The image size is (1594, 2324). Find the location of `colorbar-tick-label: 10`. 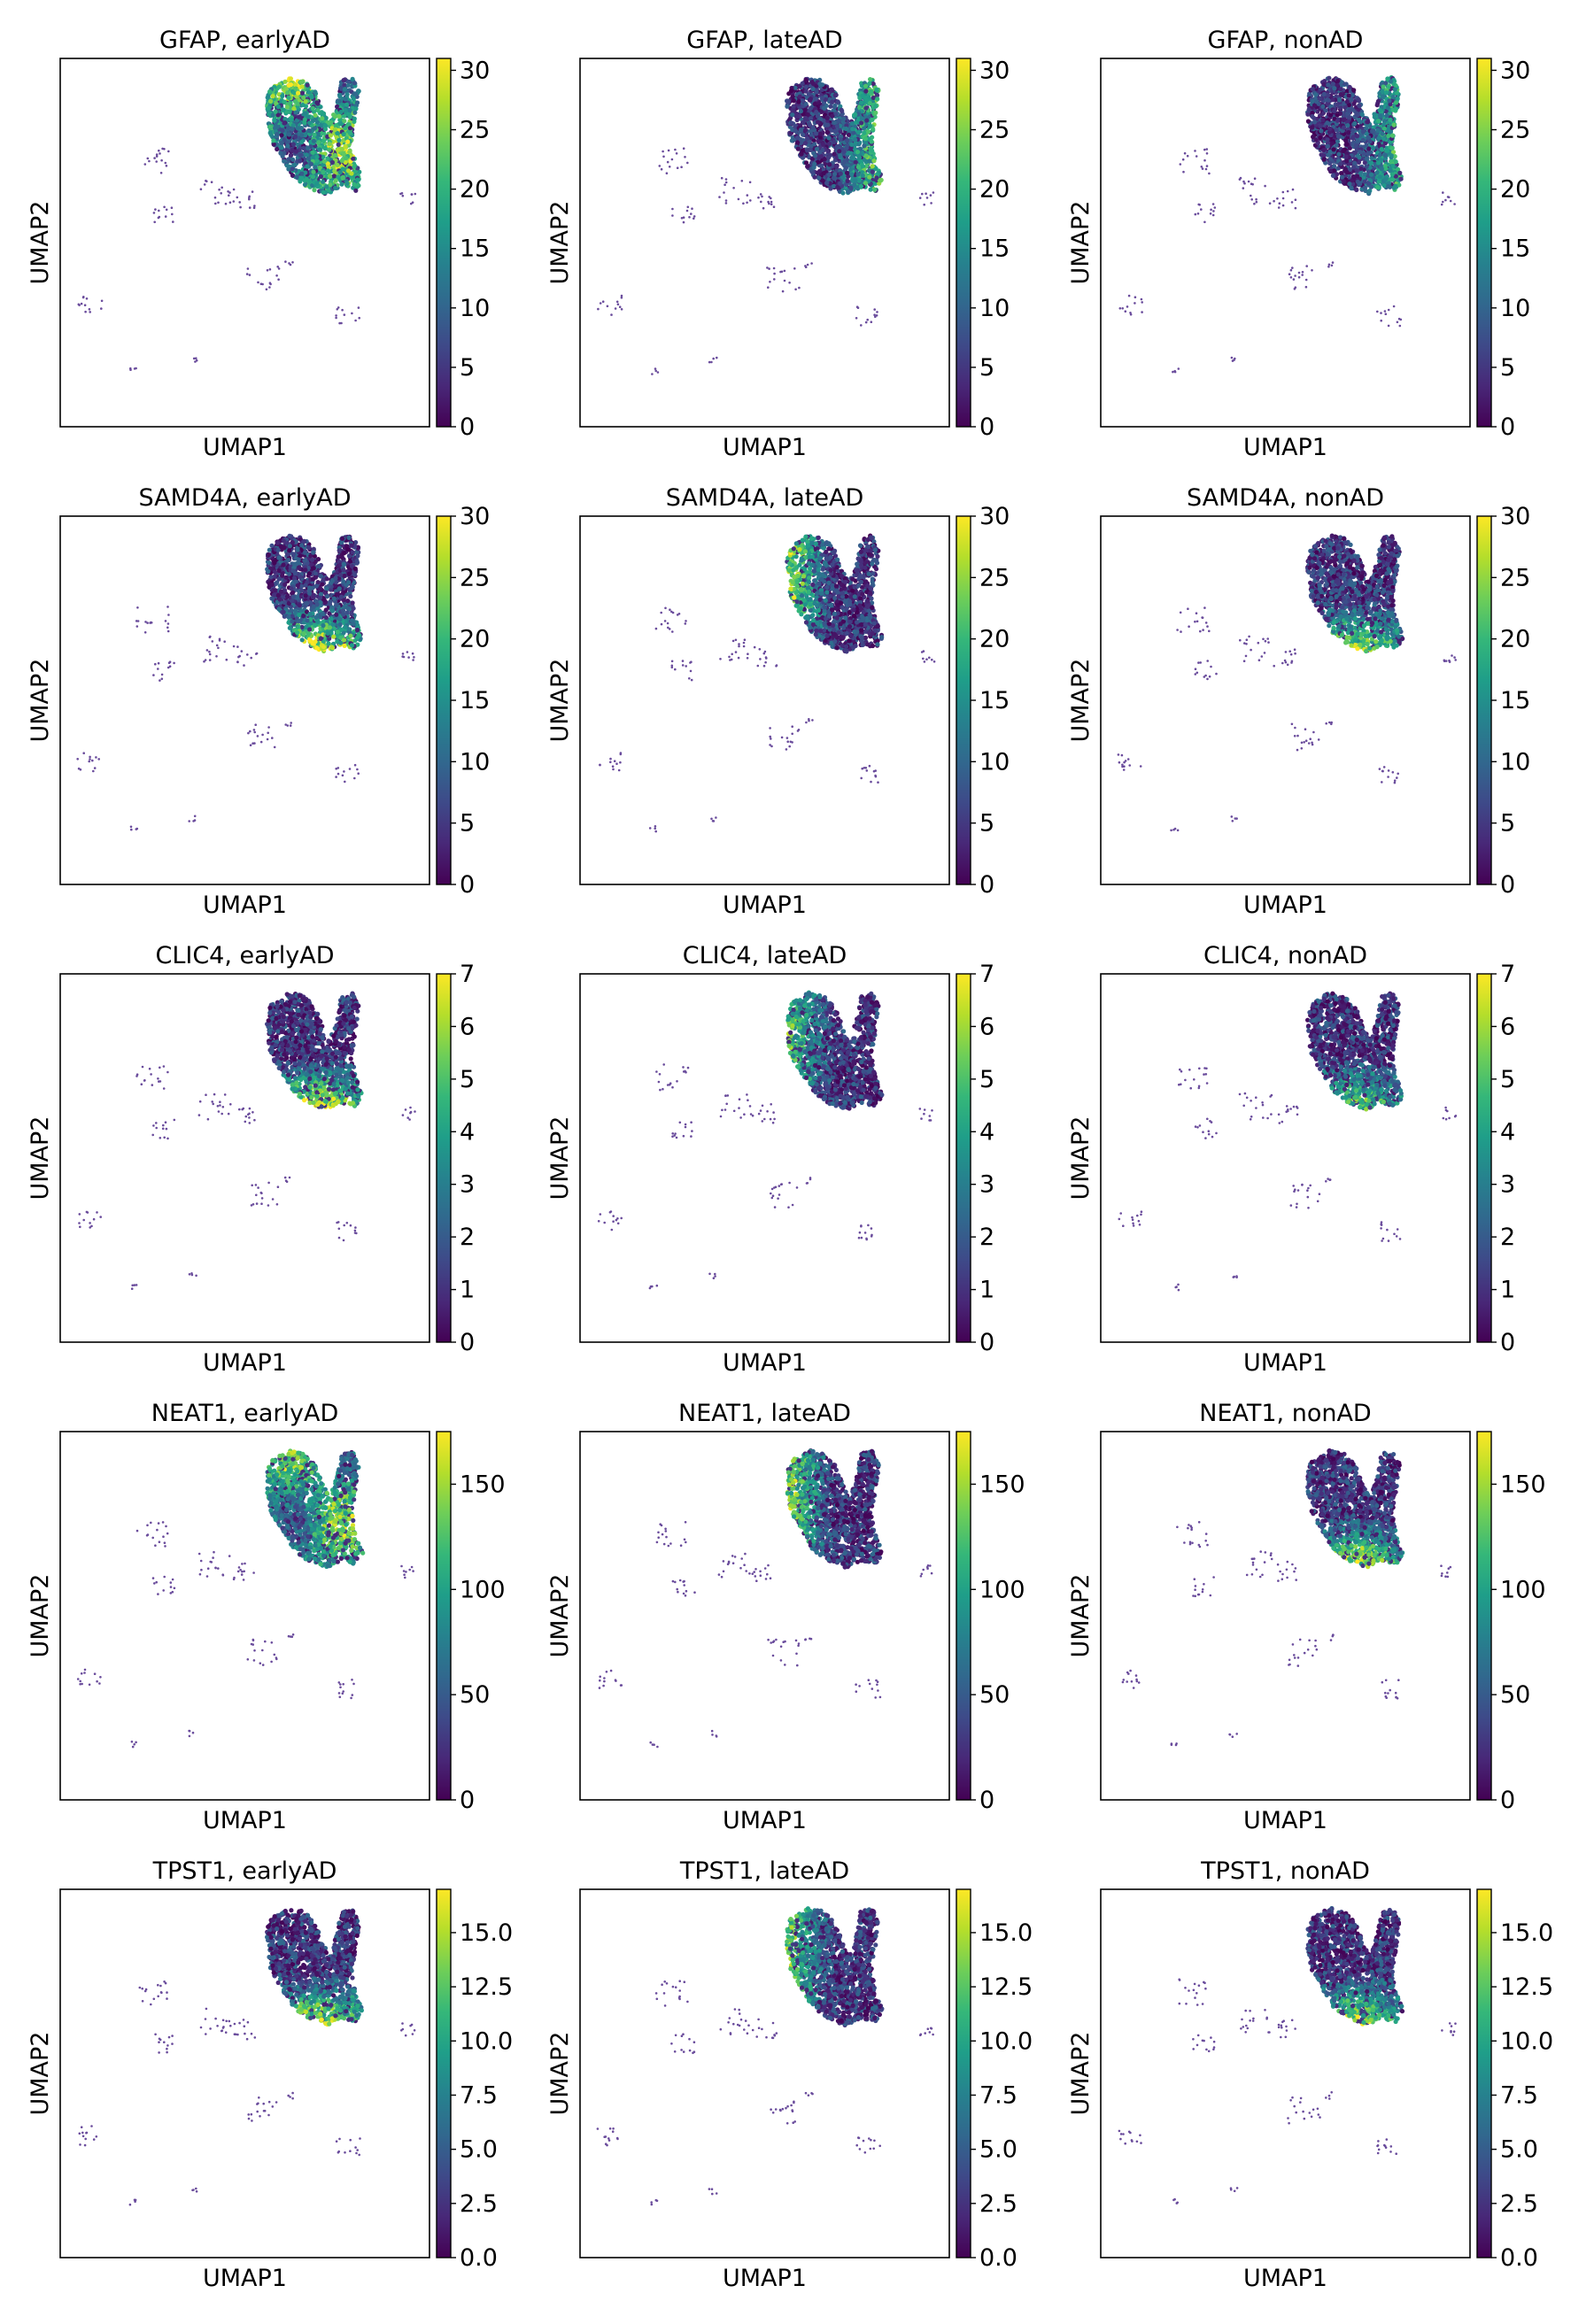

colorbar-tick-label: 10 is located at coordinates (994, 308).